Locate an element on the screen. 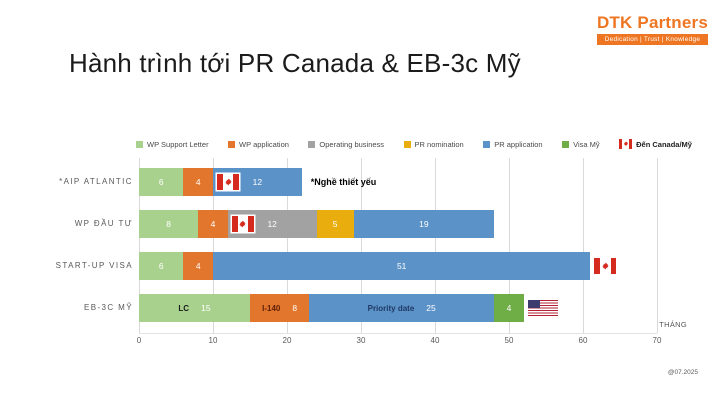 The height and width of the screenshot is (404, 724). legend-item: WP application is located at coordinates (258, 144).